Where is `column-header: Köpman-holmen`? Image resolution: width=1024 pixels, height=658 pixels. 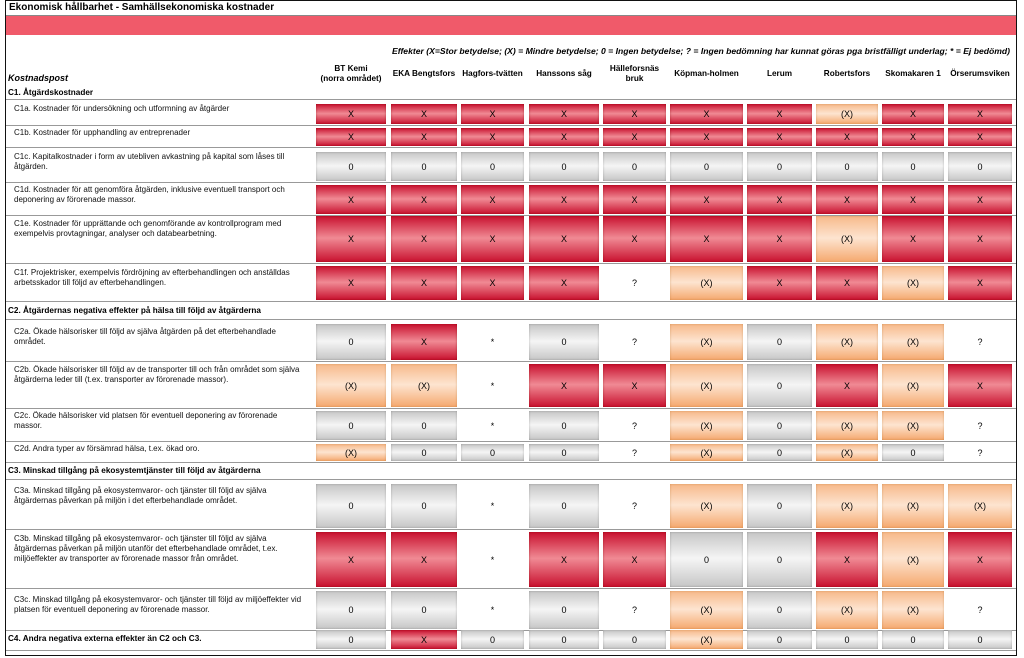 column-header: Köpman-holmen is located at coordinates (706, 74).